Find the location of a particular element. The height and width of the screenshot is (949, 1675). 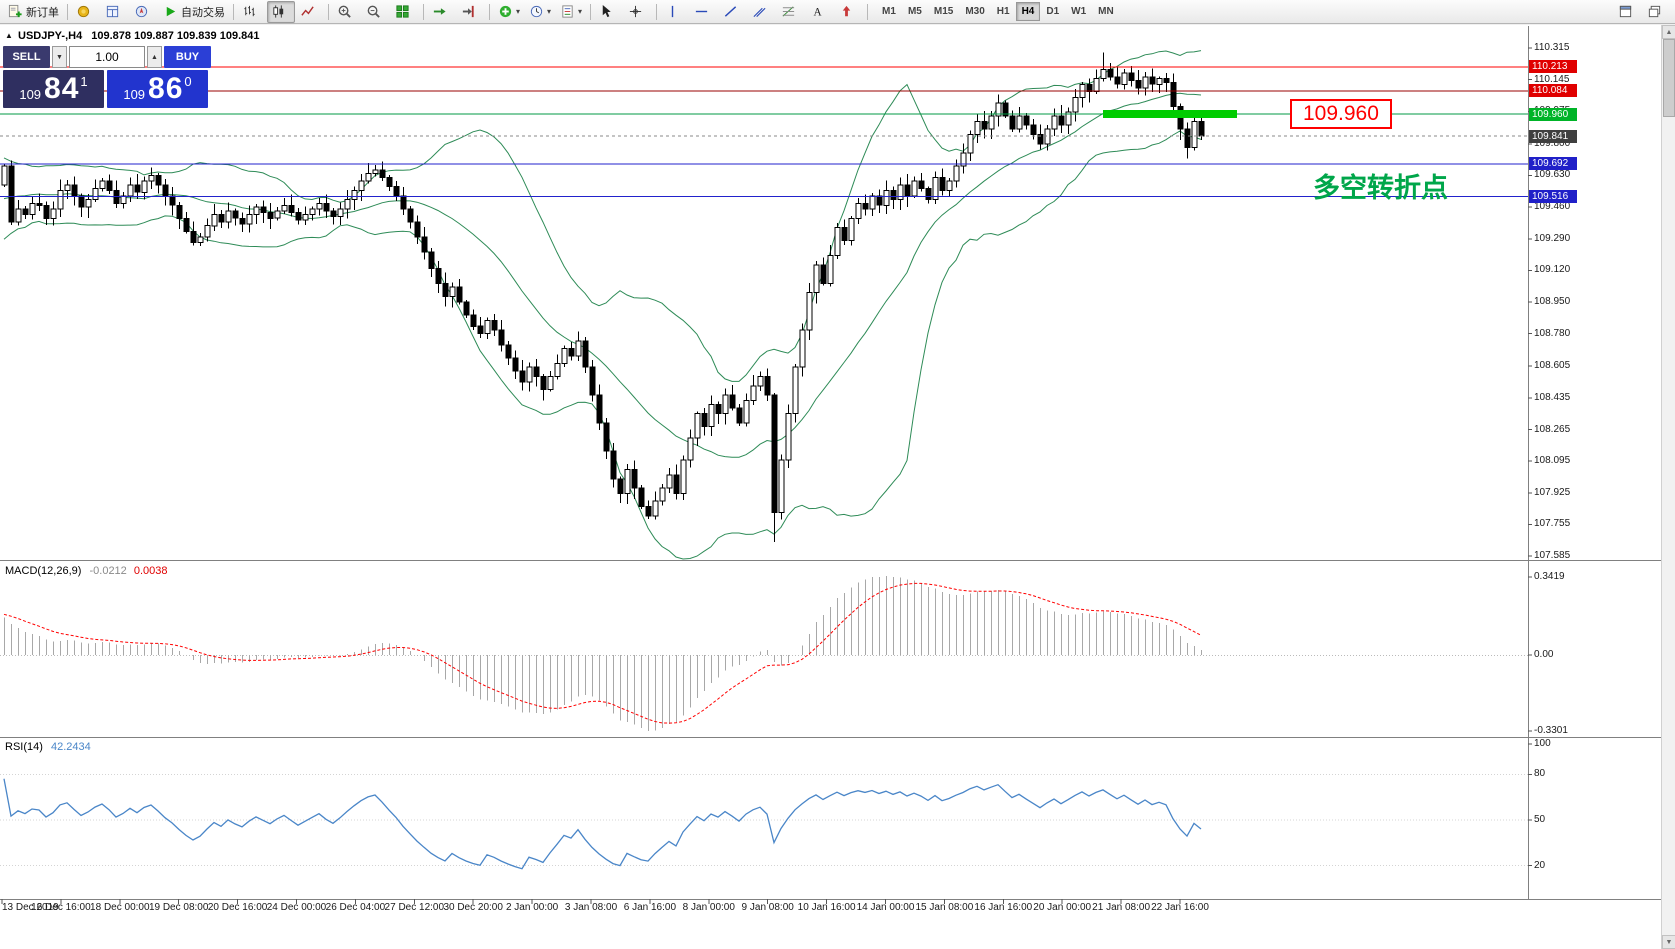

timeframe-m1-button: M1 is located at coordinates (889, 11).